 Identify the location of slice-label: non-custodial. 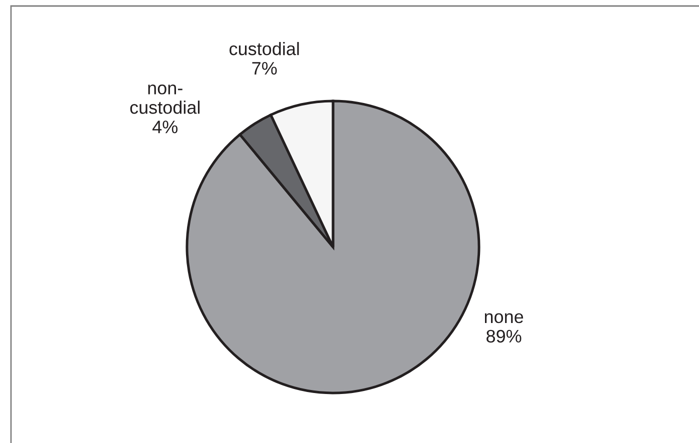
(165, 99).